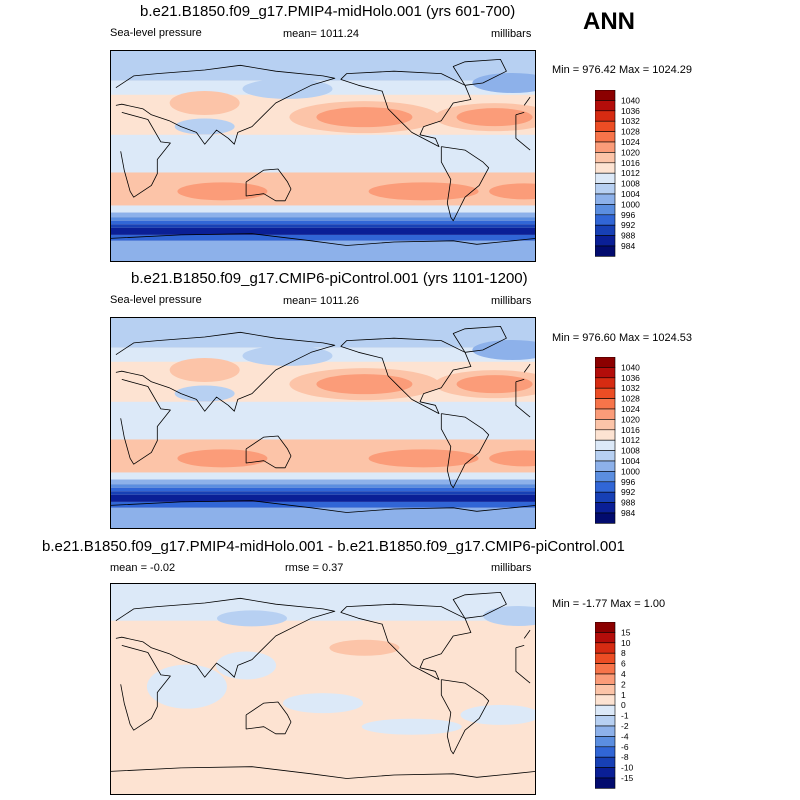 The height and width of the screenshot is (800, 800). Describe the element at coordinates (623, 684) in the screenshot. I see `colorbar-label: 2` at that location.